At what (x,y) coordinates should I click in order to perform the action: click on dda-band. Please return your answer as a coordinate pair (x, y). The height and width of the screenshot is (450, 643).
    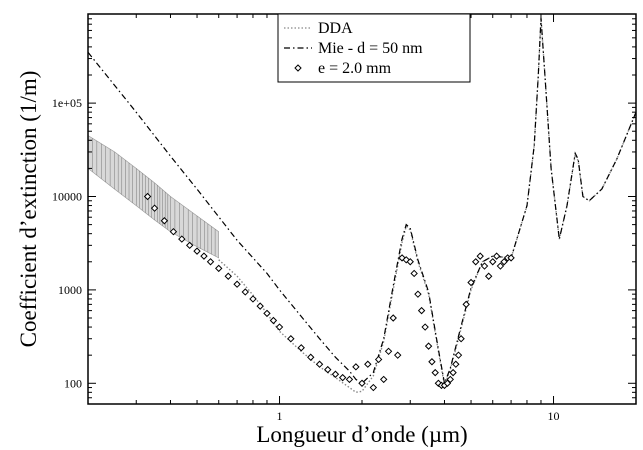
    Looking at the image, I should click on (153, 197).